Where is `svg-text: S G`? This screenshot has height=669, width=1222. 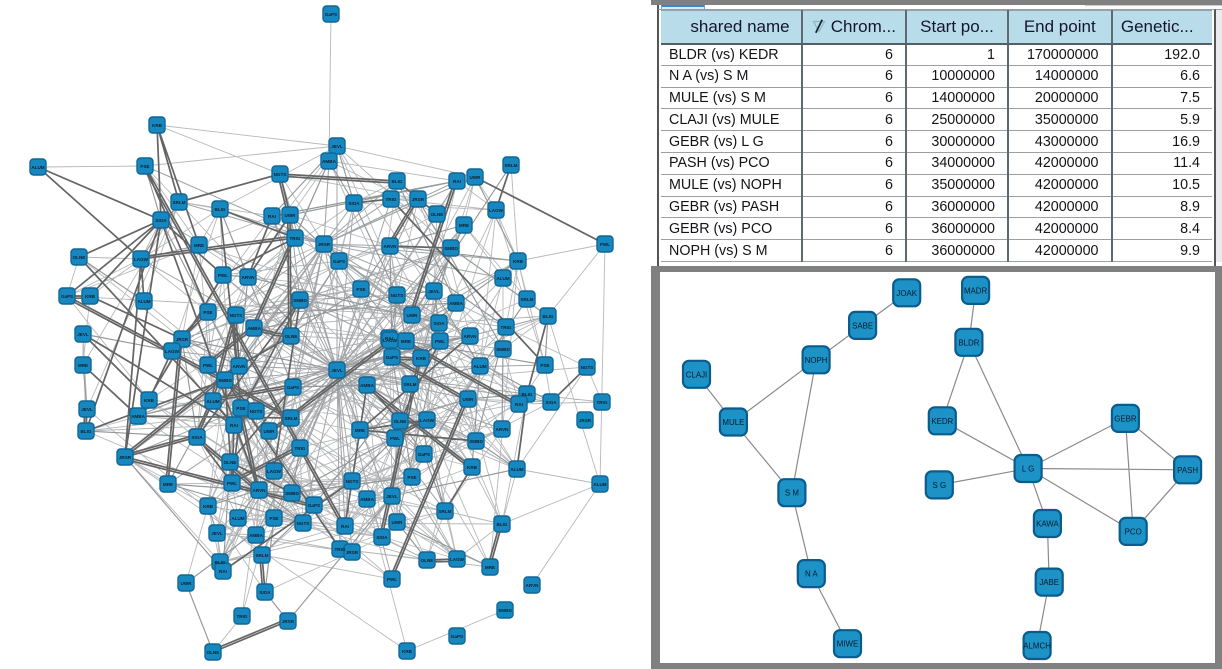
svg-text: S G is located at coordinates (940, 485).